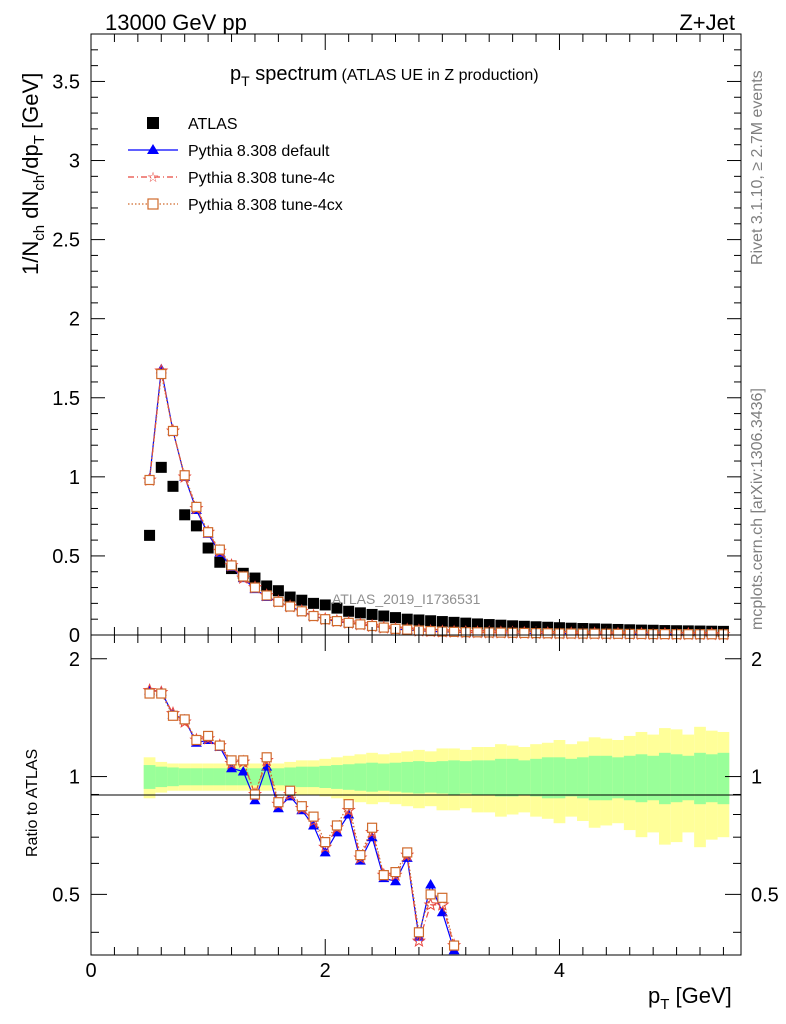  Describe the element at coordinates (30, 208) in the screenshot. I see `ylabel-part-b: dN` at that location.